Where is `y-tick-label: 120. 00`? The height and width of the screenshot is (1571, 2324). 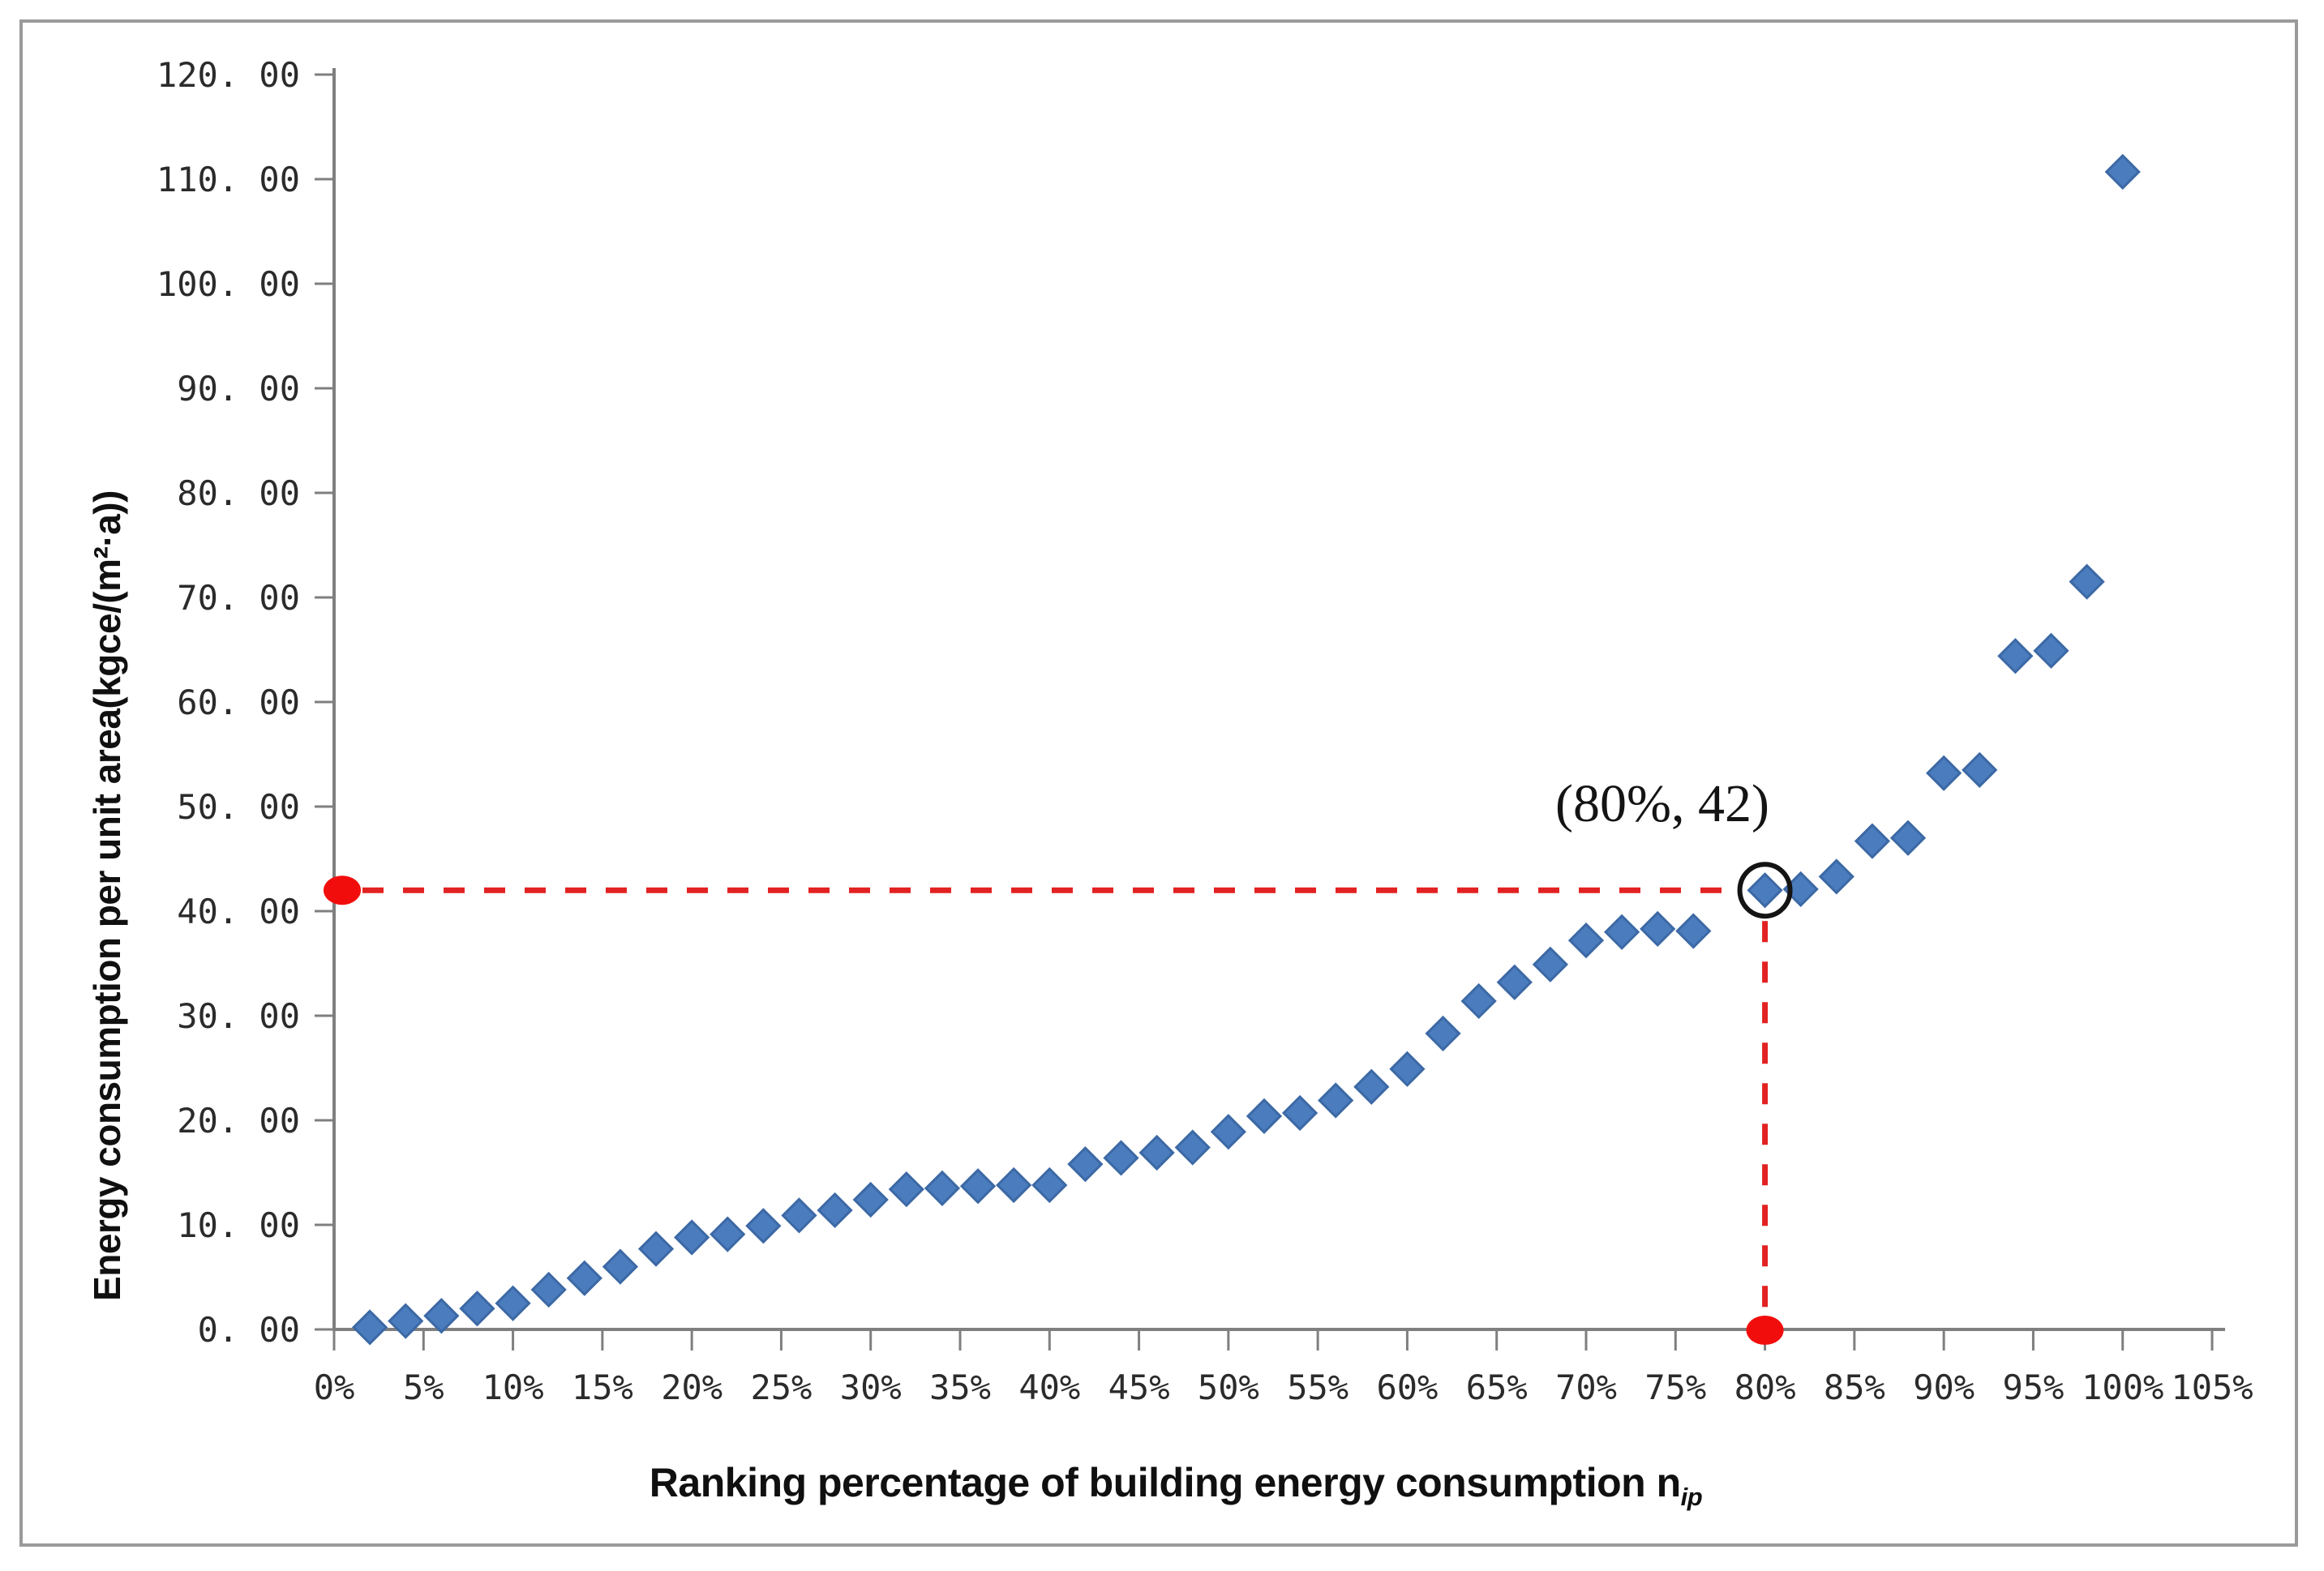
y-tick-label: 120. 00 is located at coordinates (228, 75).